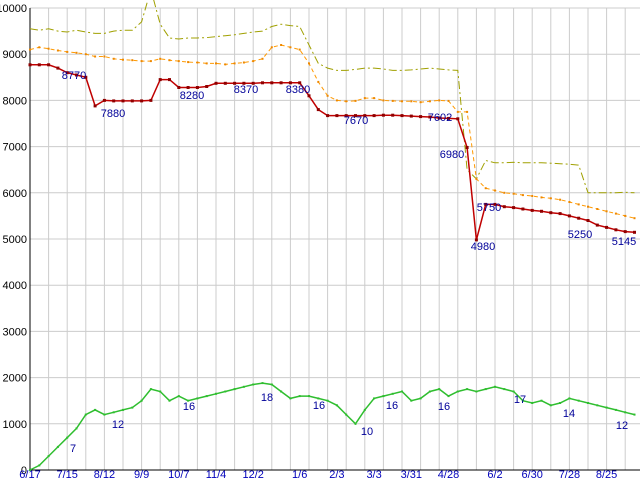 The height and width of the screenshot is (480, 640). What do you see at coordinates (15, 55) in the screenshot?
I see `y-tick-label: 9000` at bounding box center [15, 55].